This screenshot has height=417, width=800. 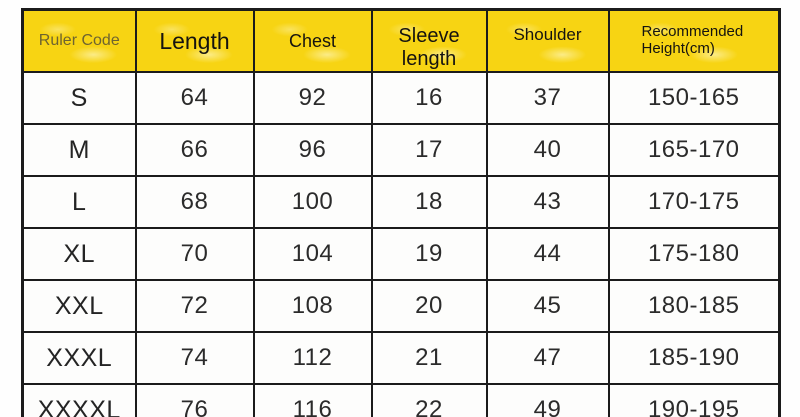 I want to click on table-row: S 64 92 16 37 150-165, so click(x=401, y=98).